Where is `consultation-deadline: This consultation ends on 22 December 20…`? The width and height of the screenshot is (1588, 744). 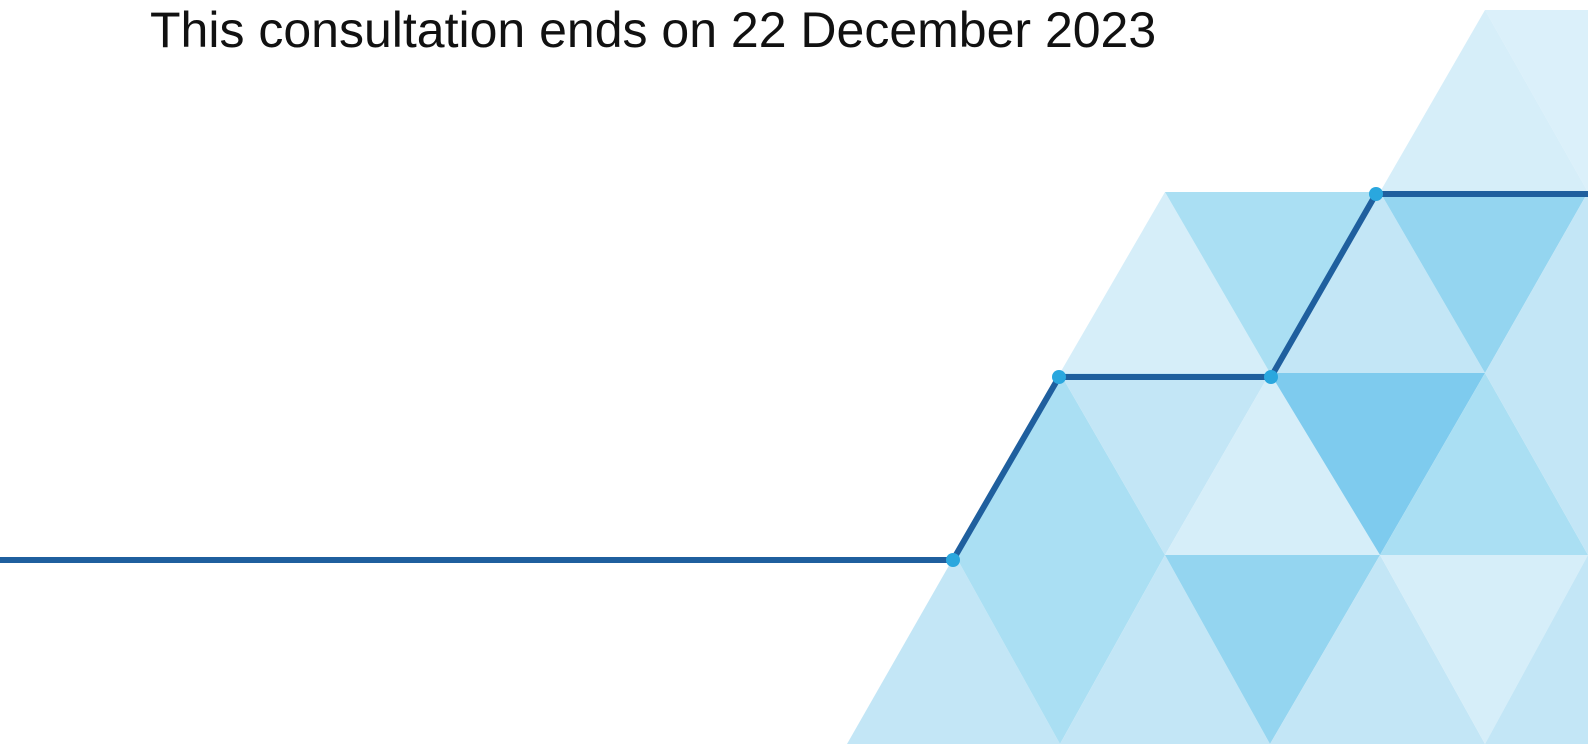
consultation-deadline: This consultation ends on 22 December 20… is located at coordinates (653, 30).